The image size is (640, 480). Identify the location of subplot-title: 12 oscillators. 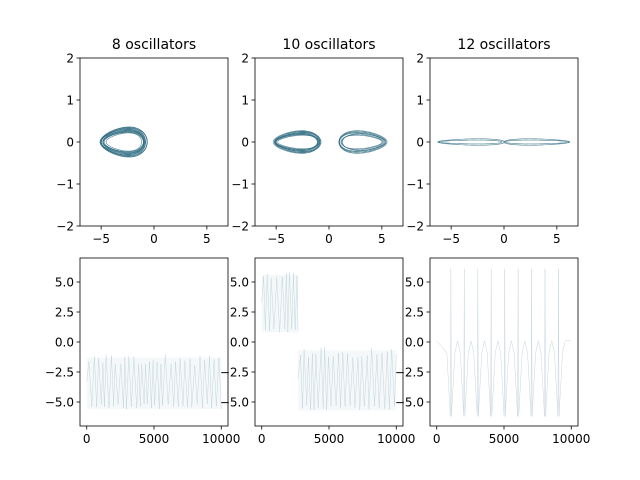
(503, 45).